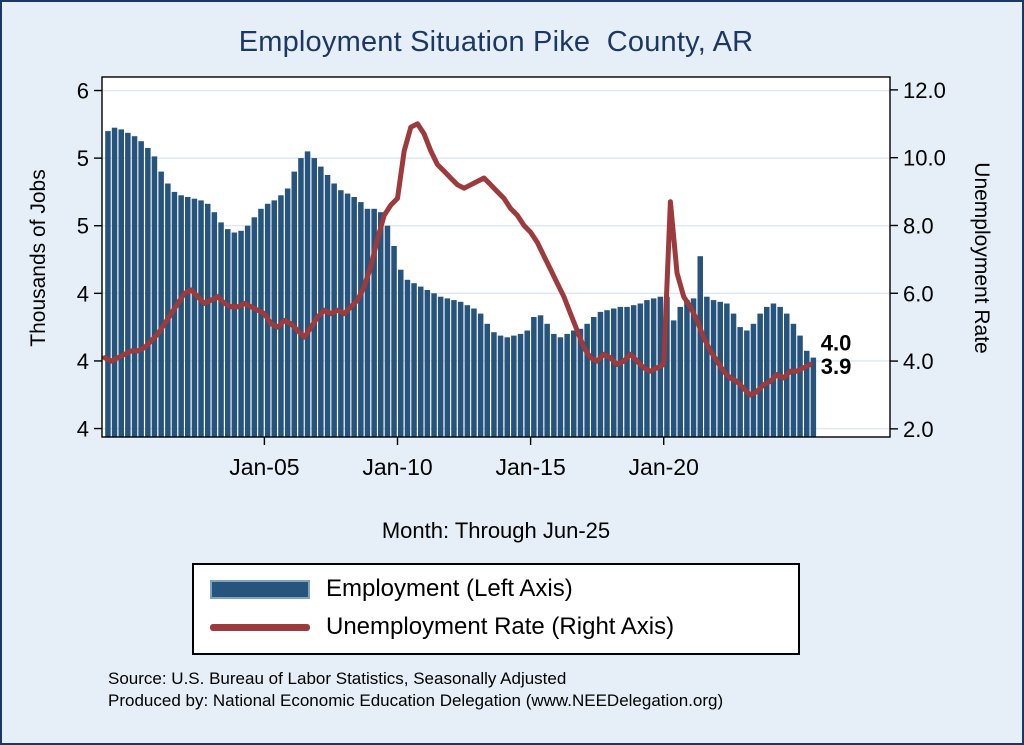  What do you see at coordinates (924, 90) in the screenshot?
I see `right-tick-label: 12.0` at bounding box center [924, 90].